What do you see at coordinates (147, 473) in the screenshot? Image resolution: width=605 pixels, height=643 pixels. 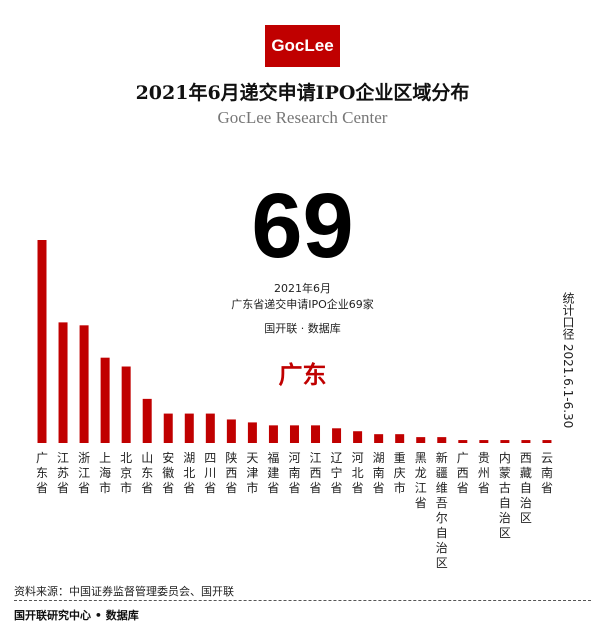 I see `category-label-5: 山东省` at bounding box center [147, 473].